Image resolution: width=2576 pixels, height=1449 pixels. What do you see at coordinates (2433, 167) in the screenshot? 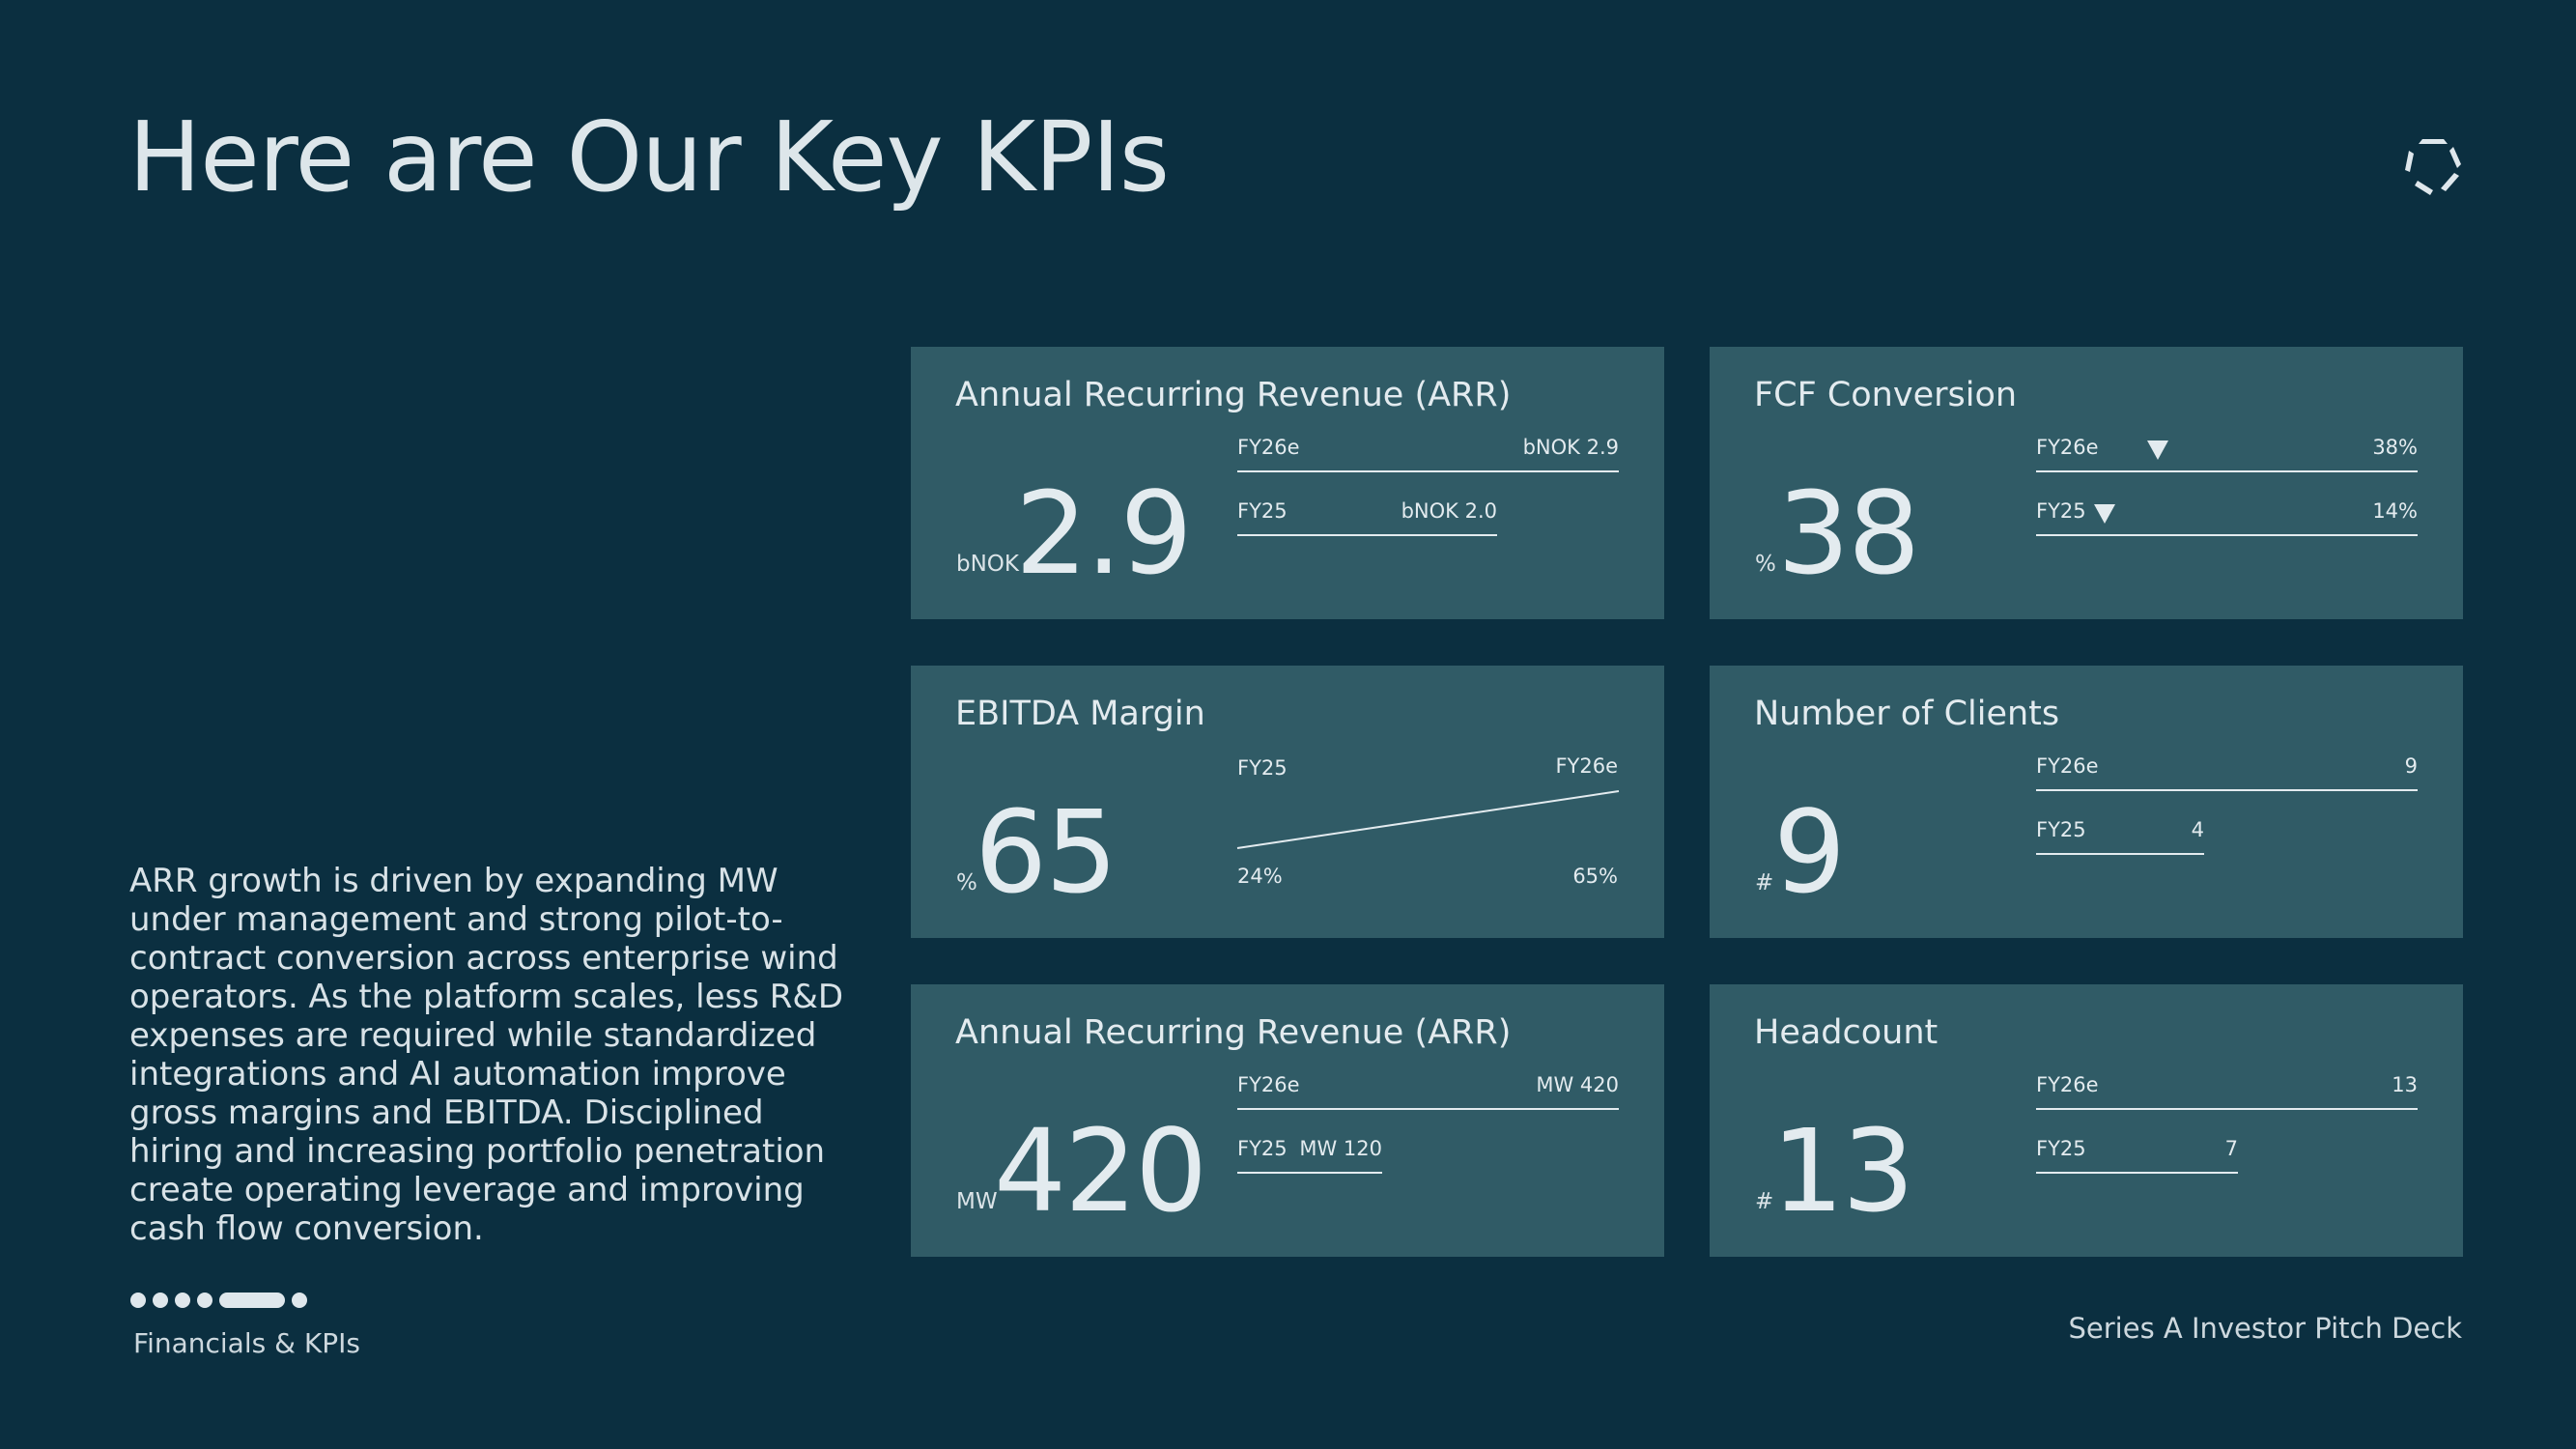
I see `logo-icon` at bounding box center [2433, 167].